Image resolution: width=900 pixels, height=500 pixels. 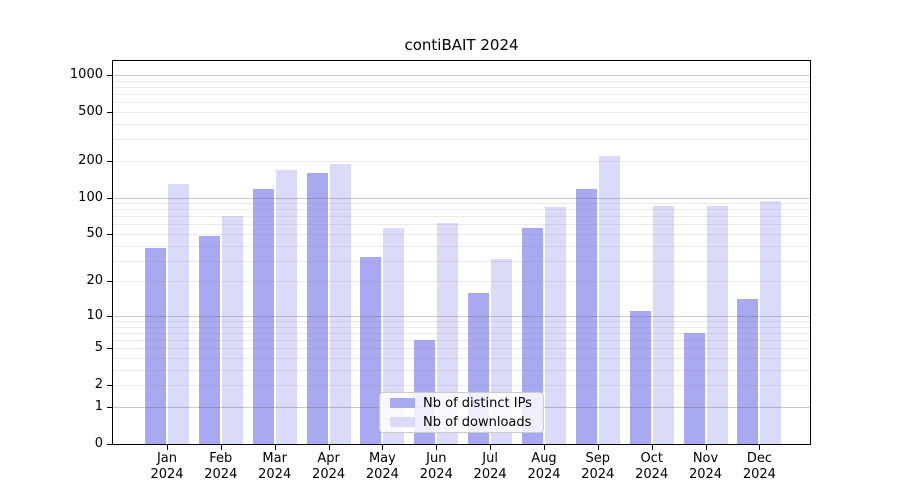 I want to click on y-tick-label: 0, so click(x=98, y=443).